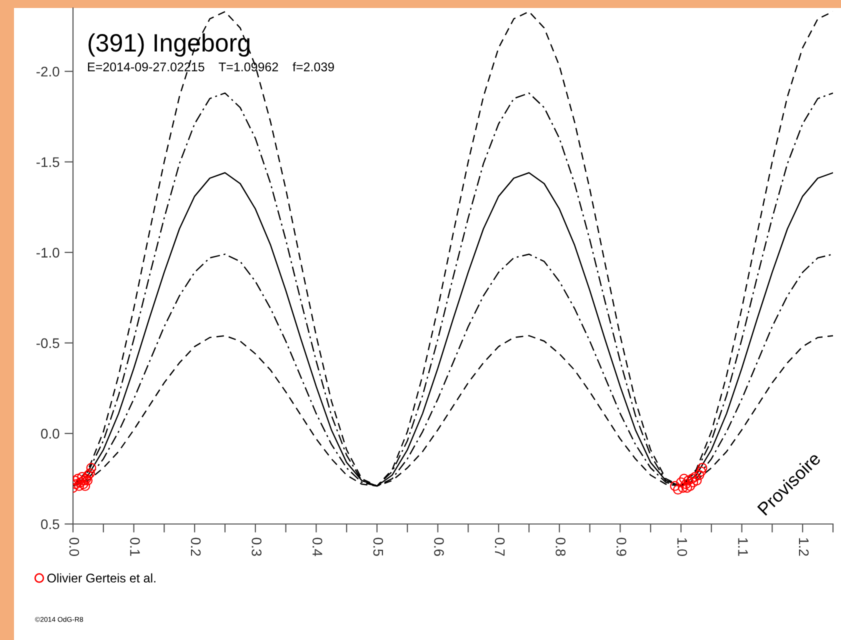 The height and width of the screenshot is (640, 841). What do you see at coordinates (257, 547) in the screenshot?
I see `x-tick-label: 0.3` at bounding box center [257, 547].